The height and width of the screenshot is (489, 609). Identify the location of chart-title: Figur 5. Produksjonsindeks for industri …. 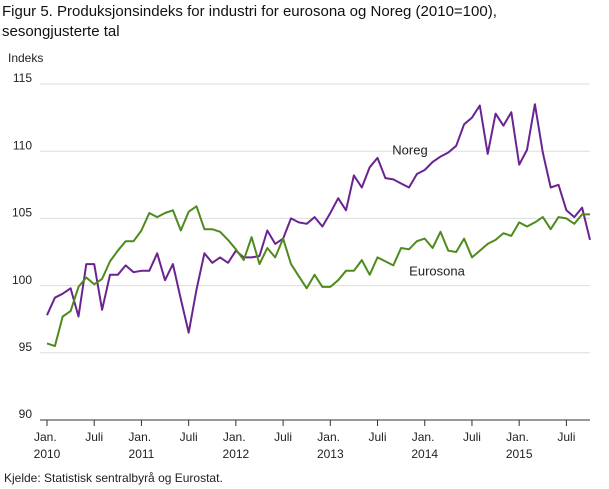
(249, 21).